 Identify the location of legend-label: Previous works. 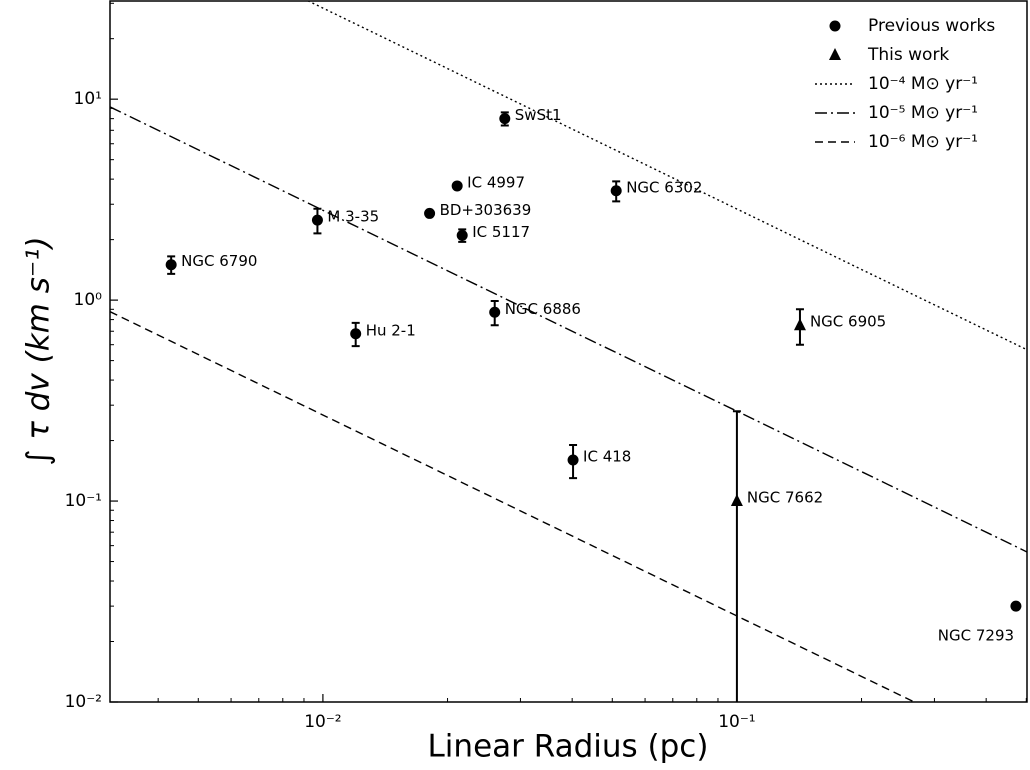
(931, 26).